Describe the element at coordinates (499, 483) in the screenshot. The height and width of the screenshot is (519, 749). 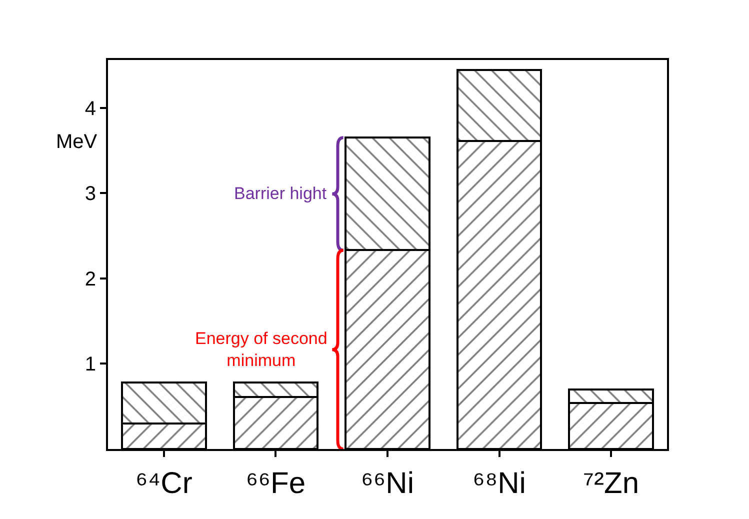
I see `x-tick-label: ⁶⁸Ni` at that location.